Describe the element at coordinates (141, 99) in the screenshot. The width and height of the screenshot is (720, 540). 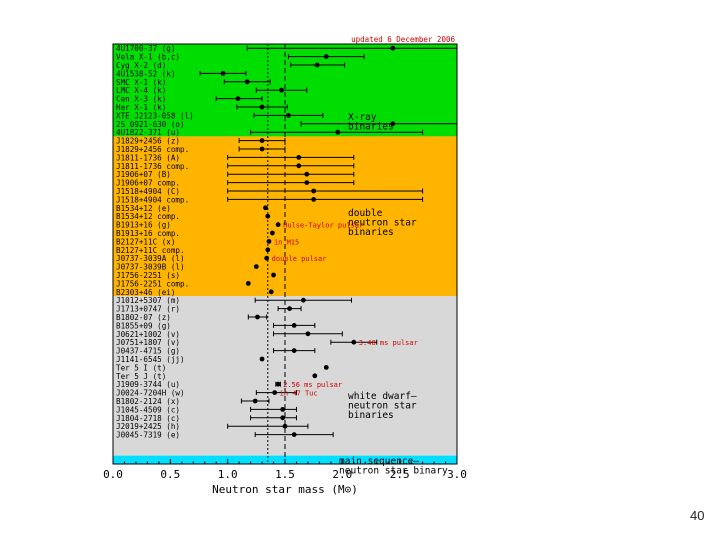
I see `object-label: Cen X-3 (k)` at that location.